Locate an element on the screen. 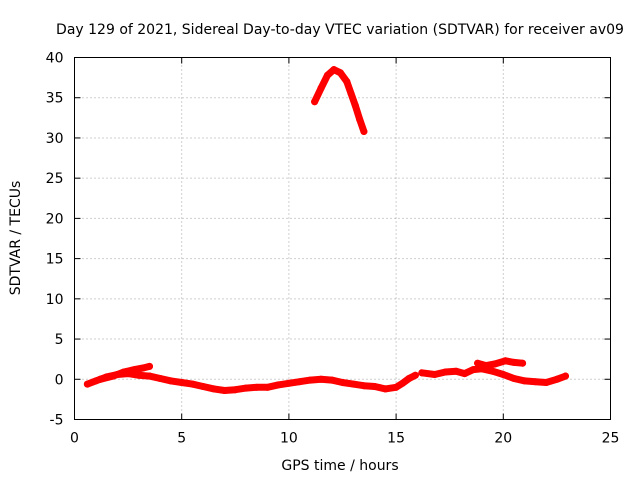 The image size is (640, 480). y-tick-label: 25 is located at coordinates (55, 179).